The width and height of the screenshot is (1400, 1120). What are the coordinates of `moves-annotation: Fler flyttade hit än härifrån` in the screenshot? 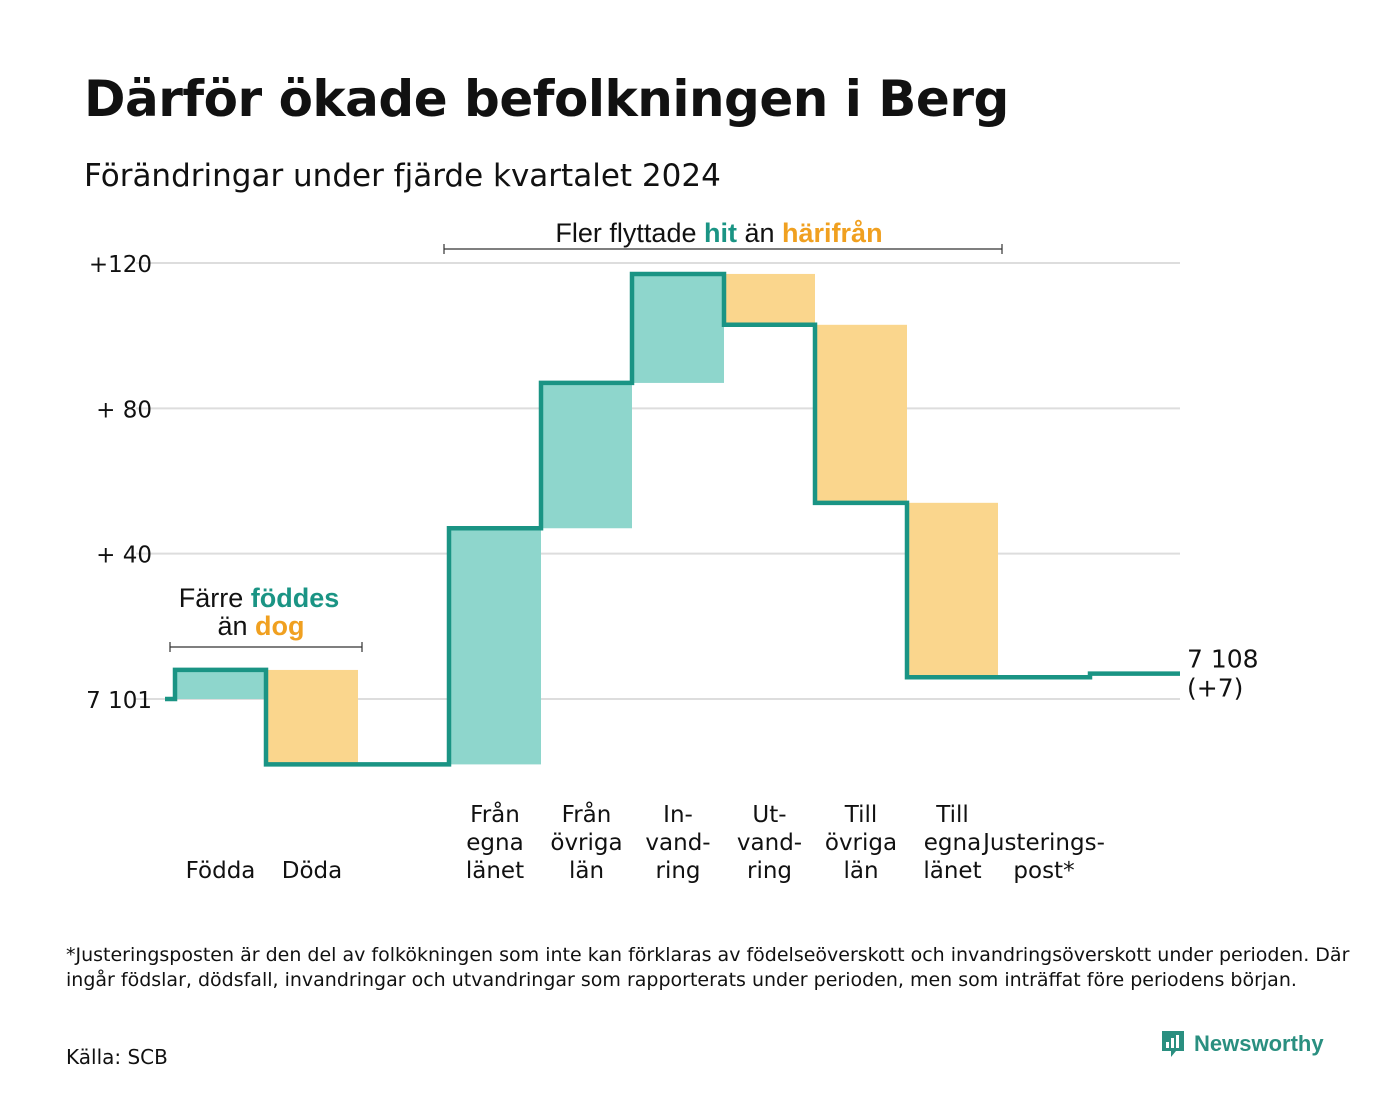 It's located at (718, 233).